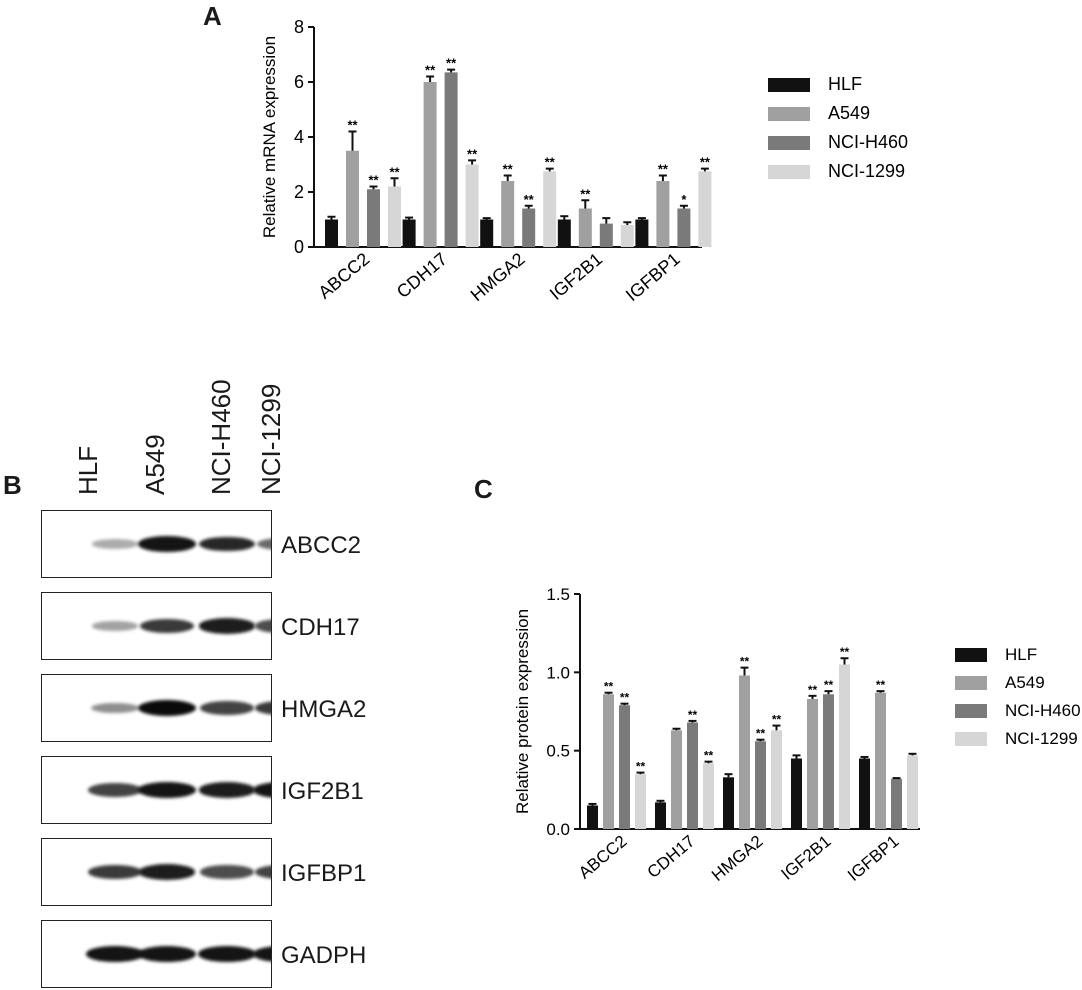 Image resolution: width=1082 pixels, height=990 pixels. Describe the element at coordinates (321, 545) in the screenshot. I see `blot-protein-label: ABCC2` at that location.